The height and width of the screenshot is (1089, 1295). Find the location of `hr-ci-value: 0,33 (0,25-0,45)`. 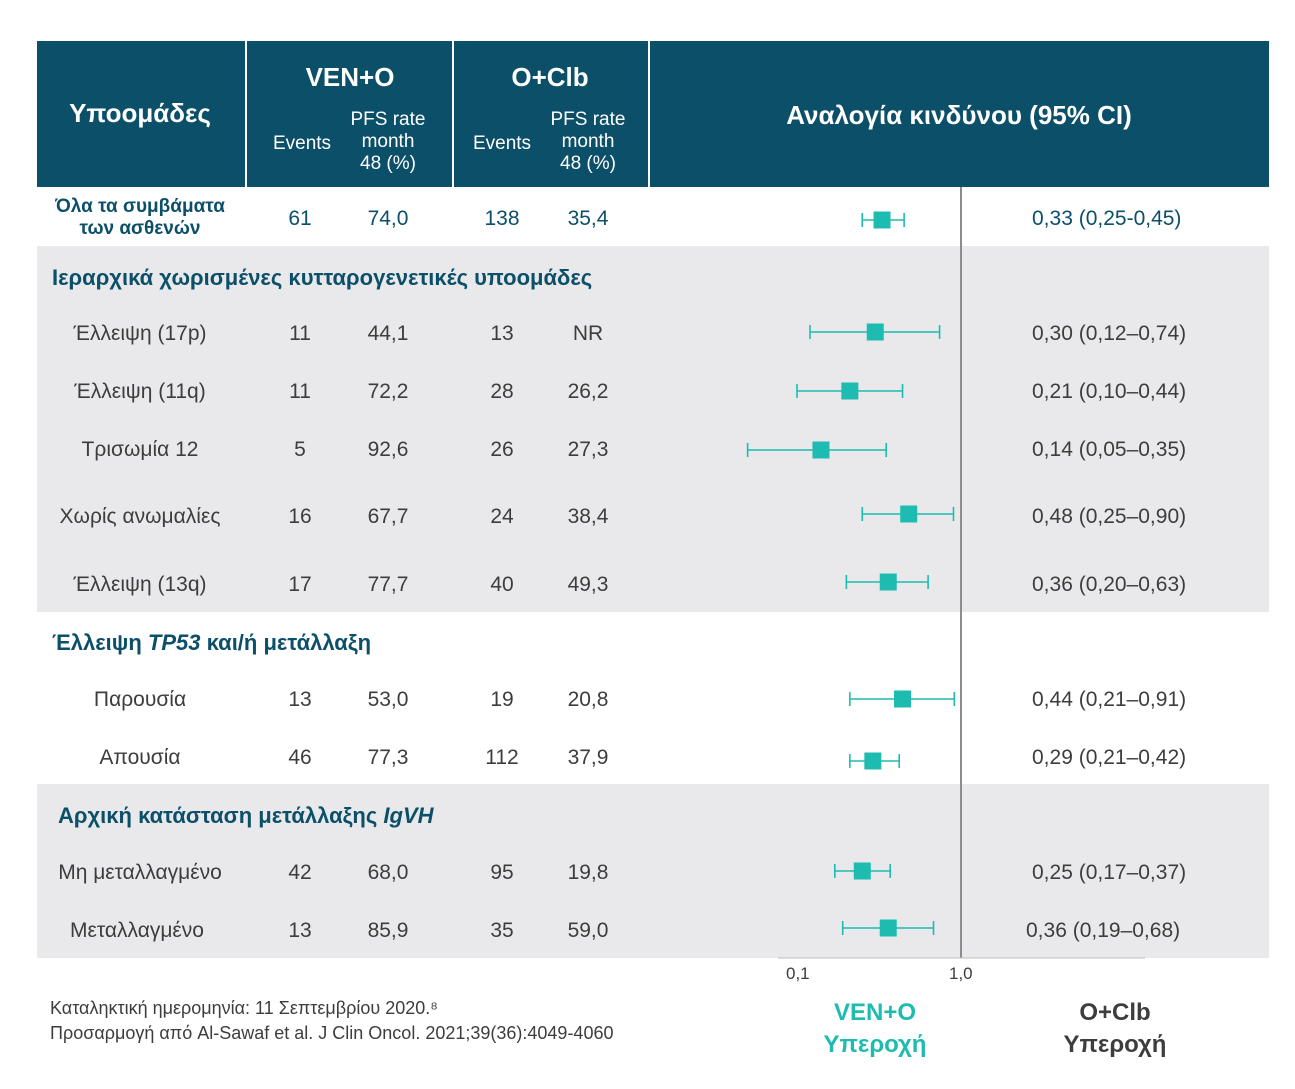

hr-ci-value: 0,33 (0,25-0,45) is located at coordinates (1107, 218).